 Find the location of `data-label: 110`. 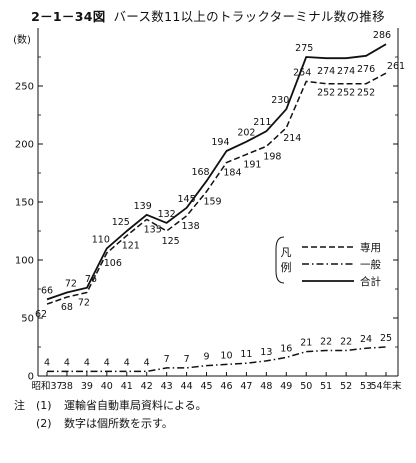

data-label: 110 is located at coordinates (101, 239).